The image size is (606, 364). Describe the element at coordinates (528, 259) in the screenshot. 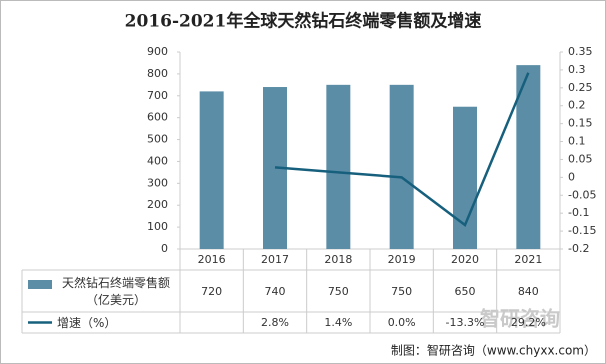

I see `x-tick-label: 2021` at that location.